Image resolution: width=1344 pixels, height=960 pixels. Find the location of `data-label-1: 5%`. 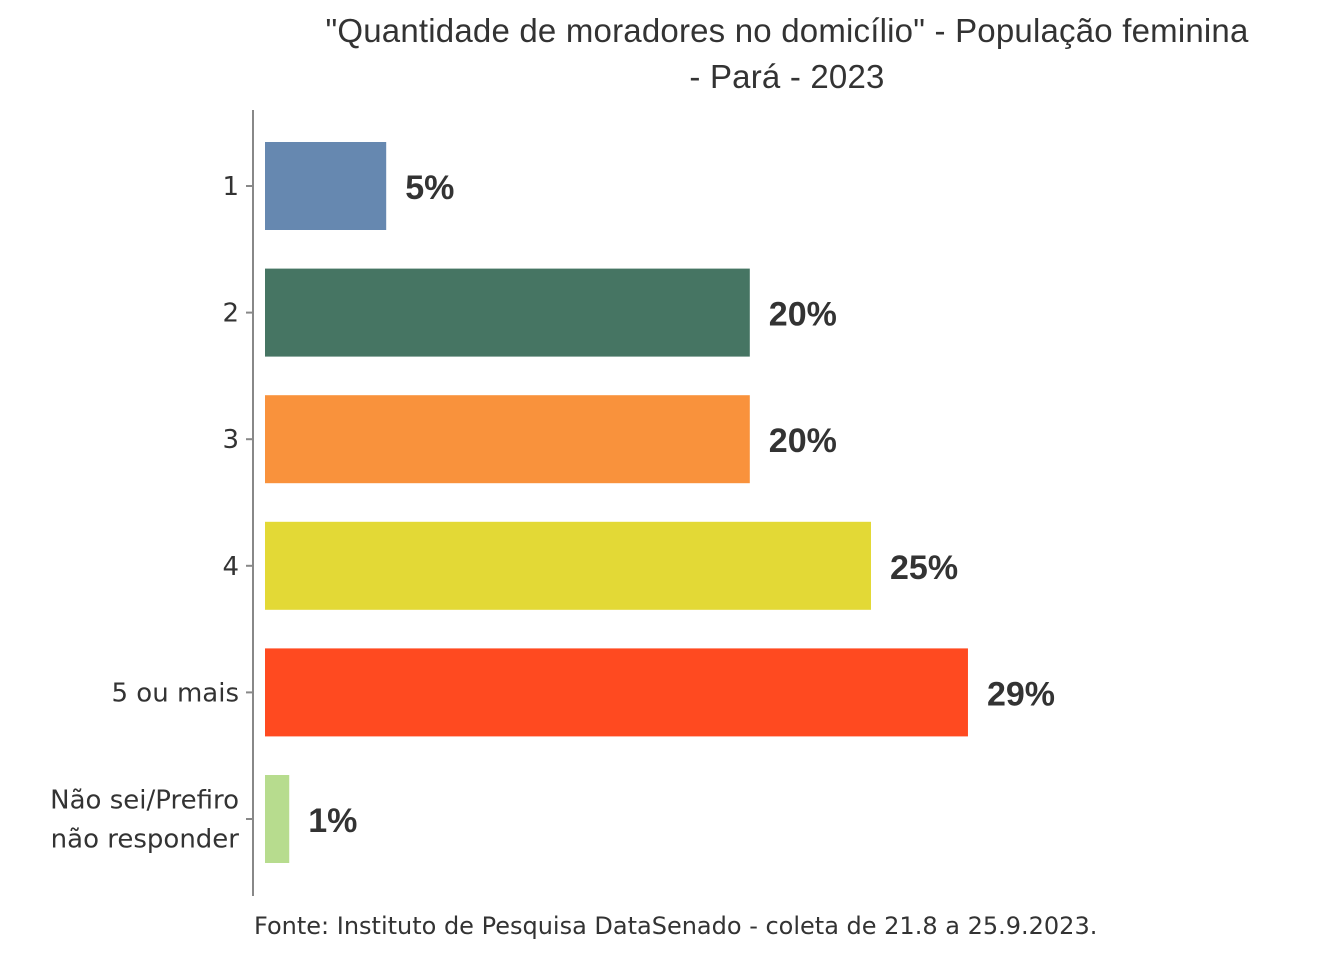

data-label-1: 5% is located at coordinates (429, 188).